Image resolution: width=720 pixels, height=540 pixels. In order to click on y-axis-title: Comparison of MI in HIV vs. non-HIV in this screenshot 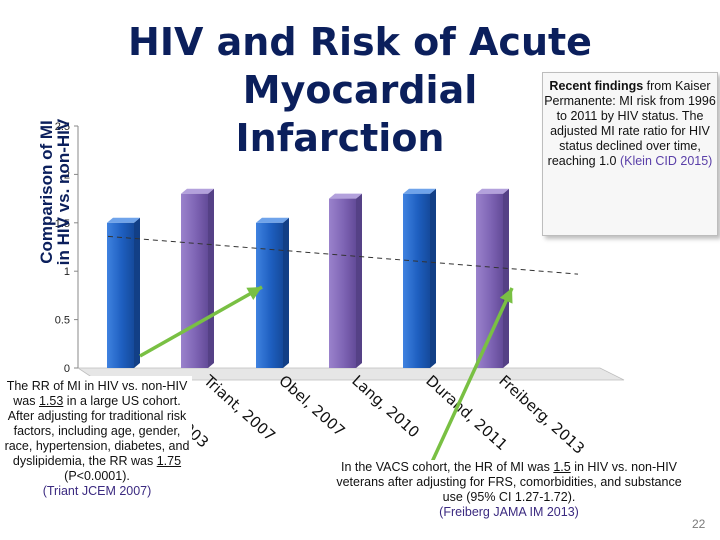, I will do `click(55, 192)`.